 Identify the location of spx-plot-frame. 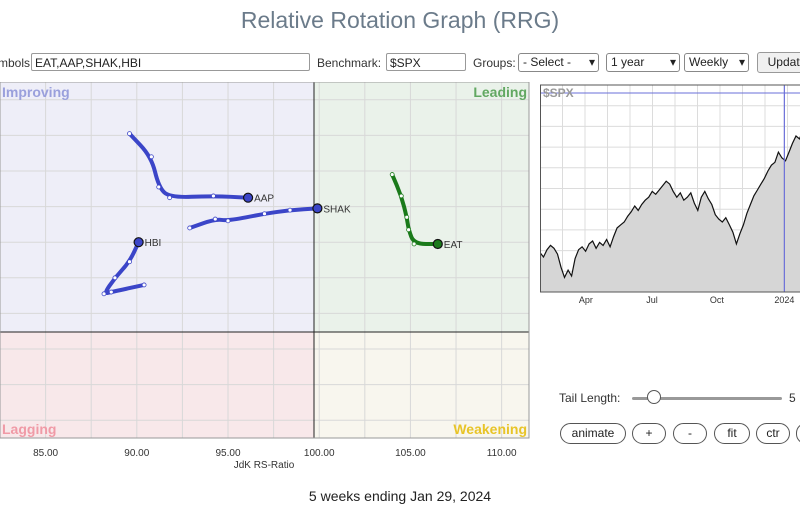
(670, 188).